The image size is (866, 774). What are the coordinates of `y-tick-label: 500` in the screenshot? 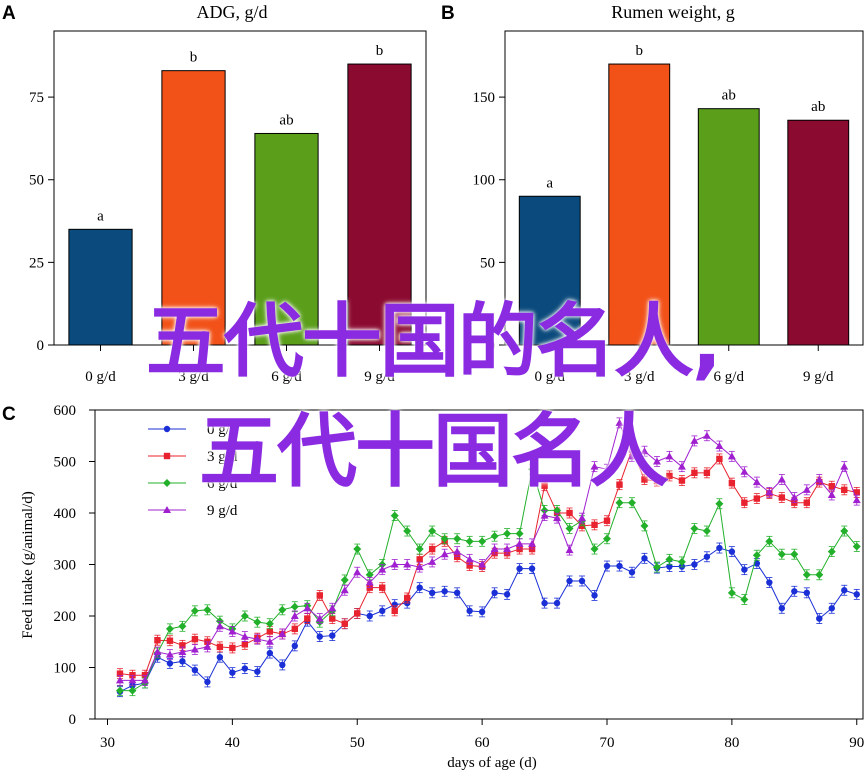 It's located at (65, 463).